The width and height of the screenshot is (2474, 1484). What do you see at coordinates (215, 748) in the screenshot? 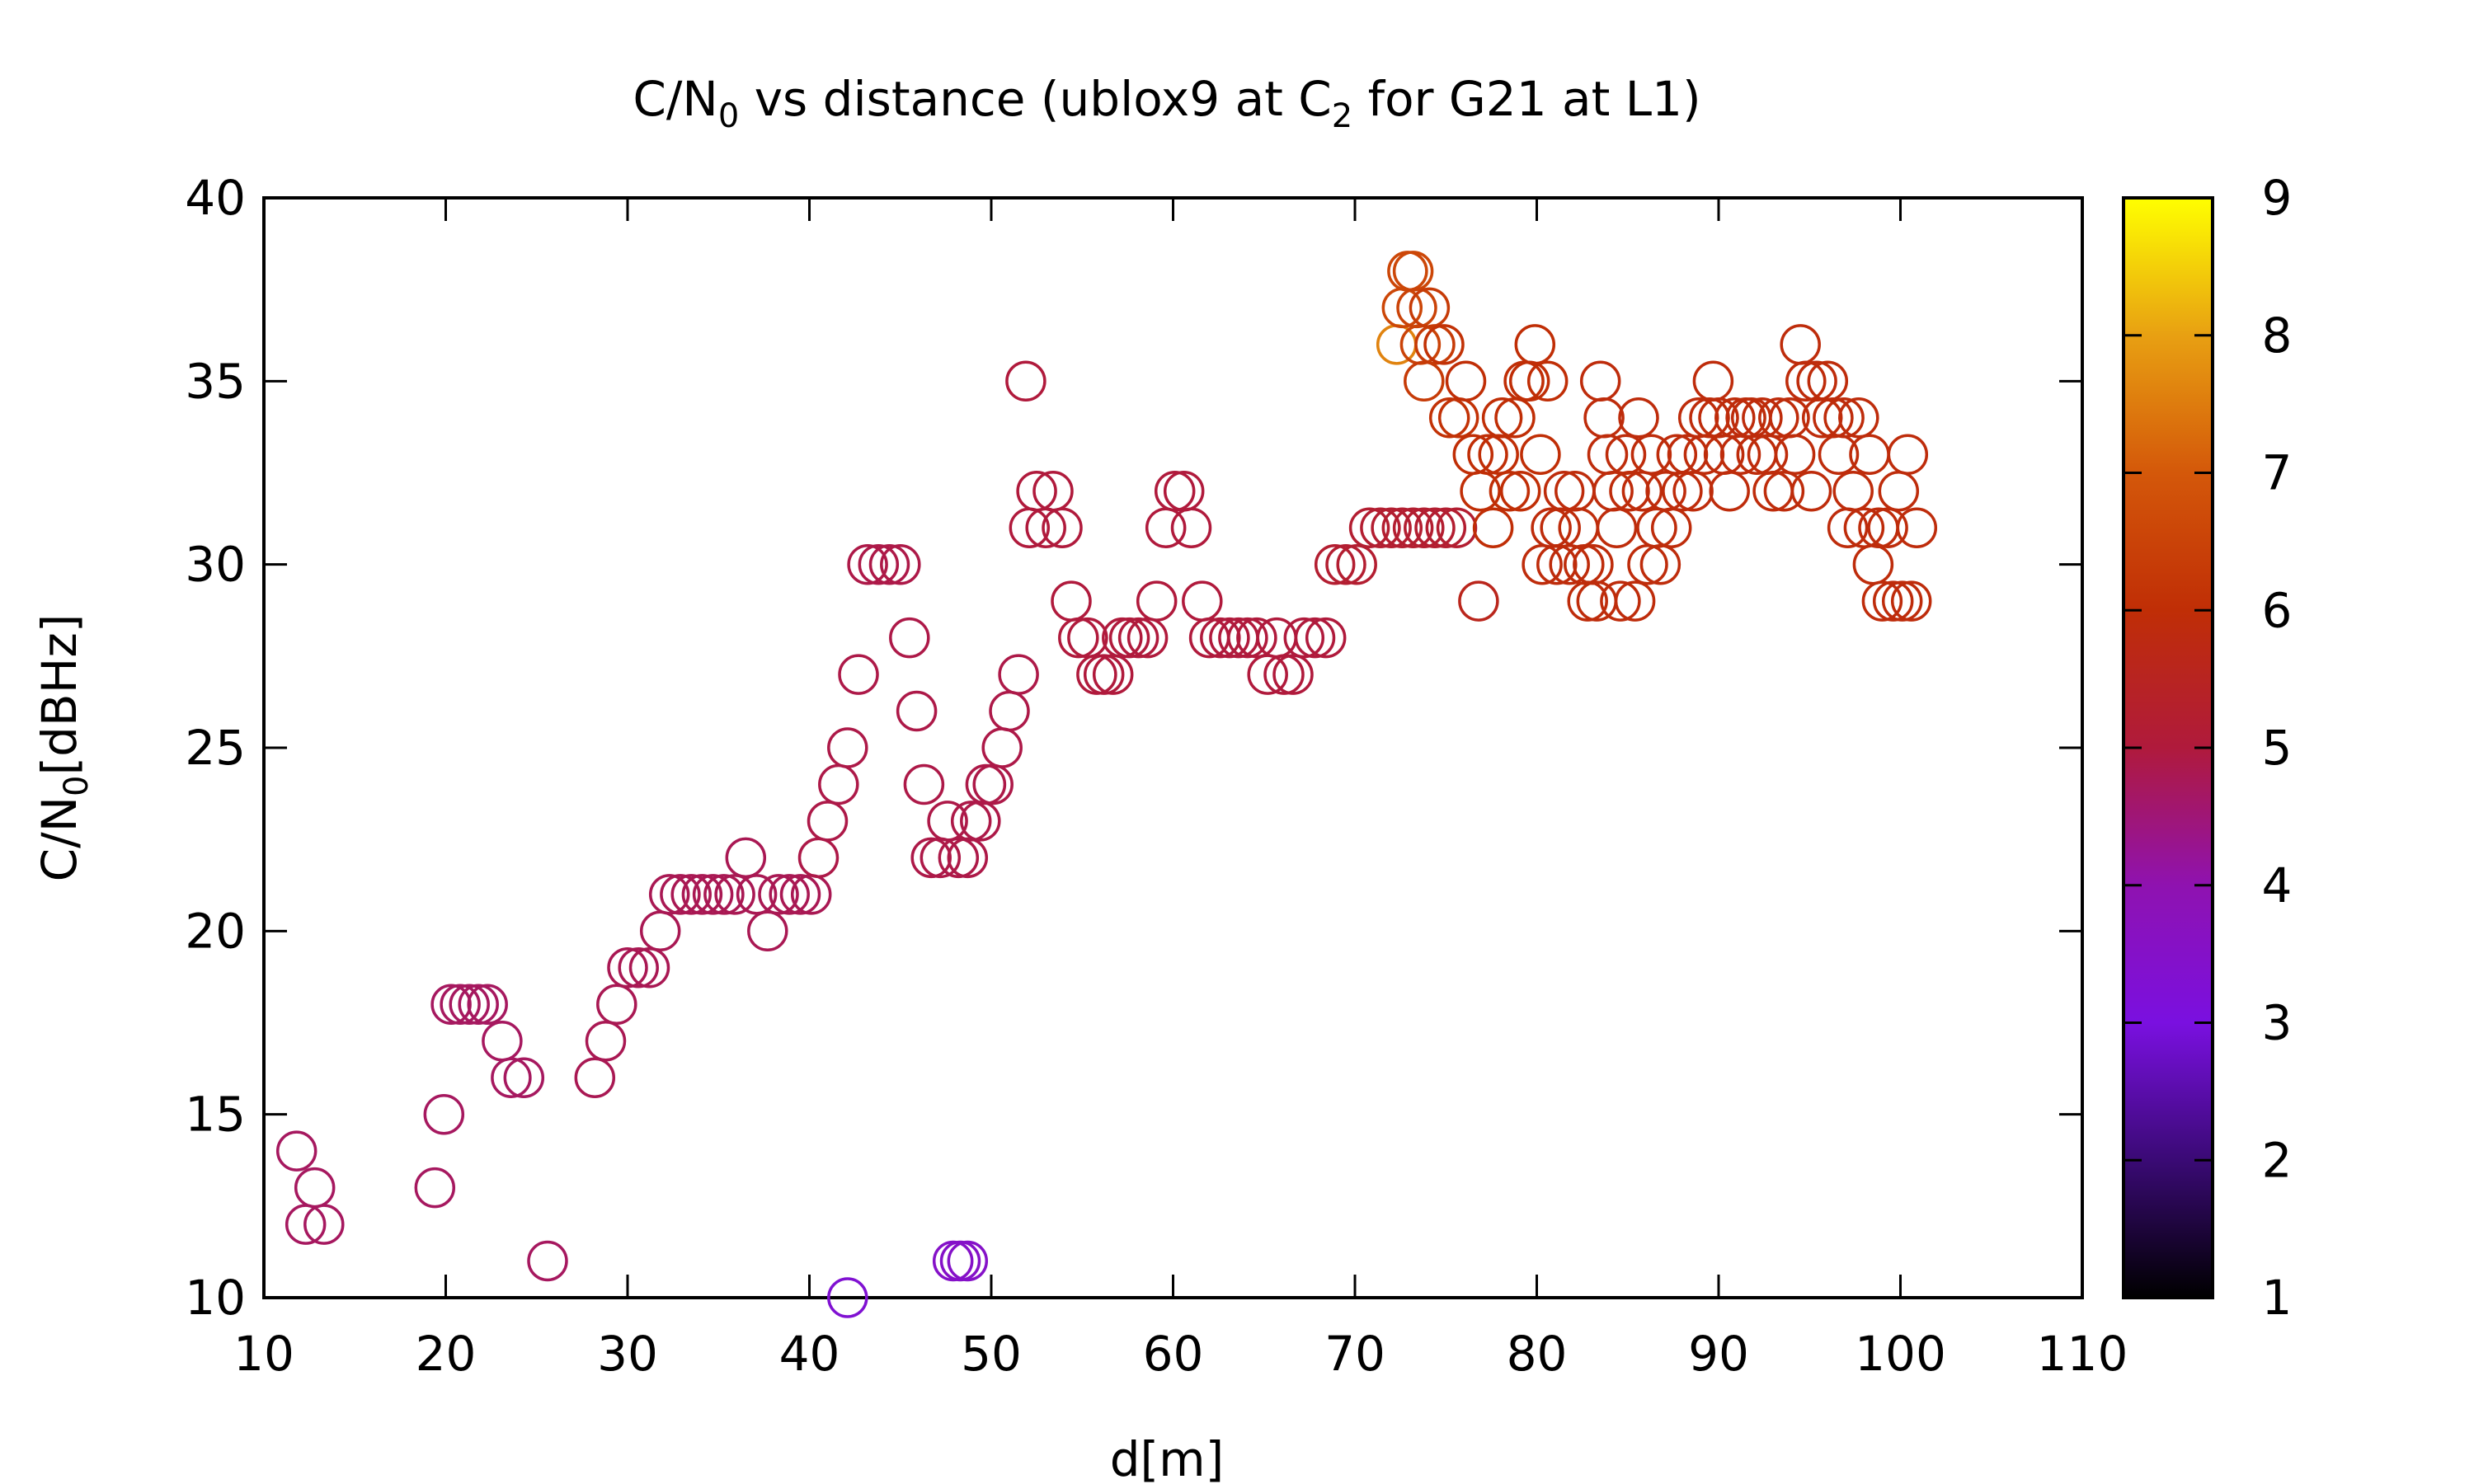
I see `y-tick-label: 25` at bounding box center [215, 748].